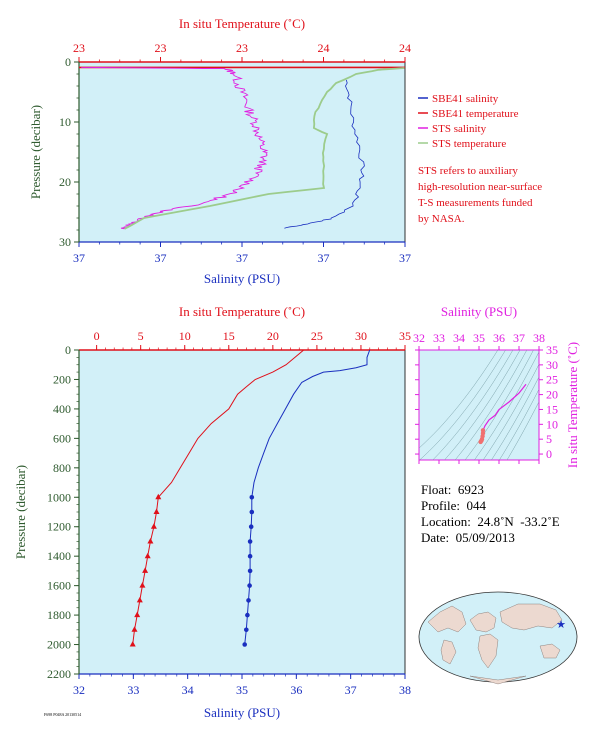 The width and height of the screenshot is (601, 736). What do you see at coordinates (175, 148) in the screenshot?
I see `top-series-sts-salinity` at bounding box center [175, 148].